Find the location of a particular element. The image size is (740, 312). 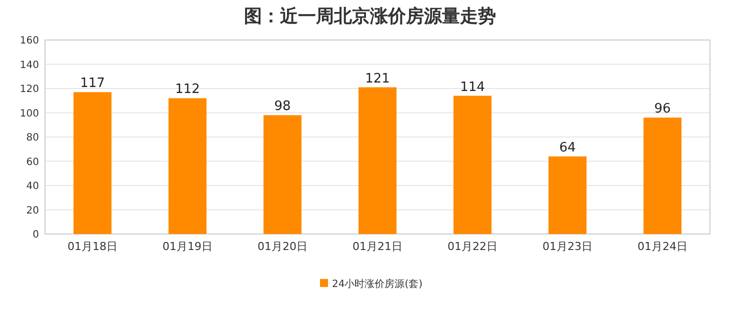

x-tick-label: 01月21日 is located at coordinates (377, 246).